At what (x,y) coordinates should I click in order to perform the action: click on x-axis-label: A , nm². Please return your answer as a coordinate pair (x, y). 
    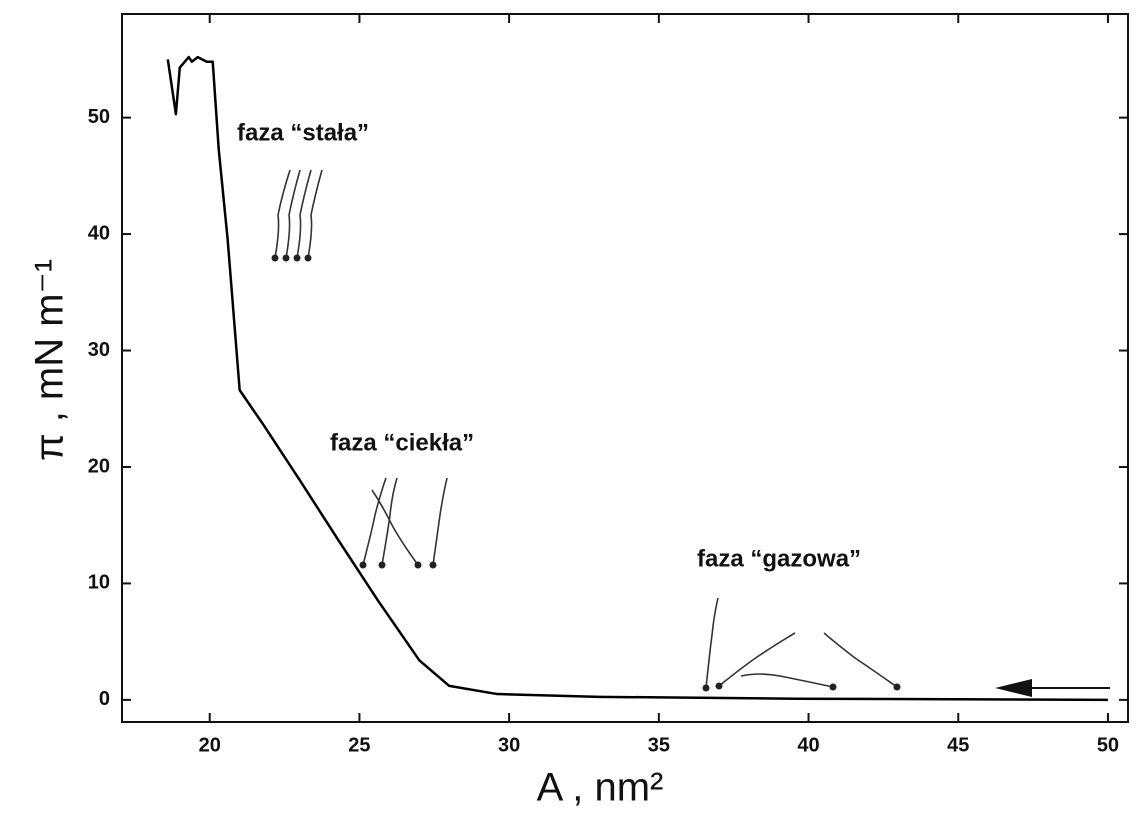
    Looking at the image, I should click on (600, 788).